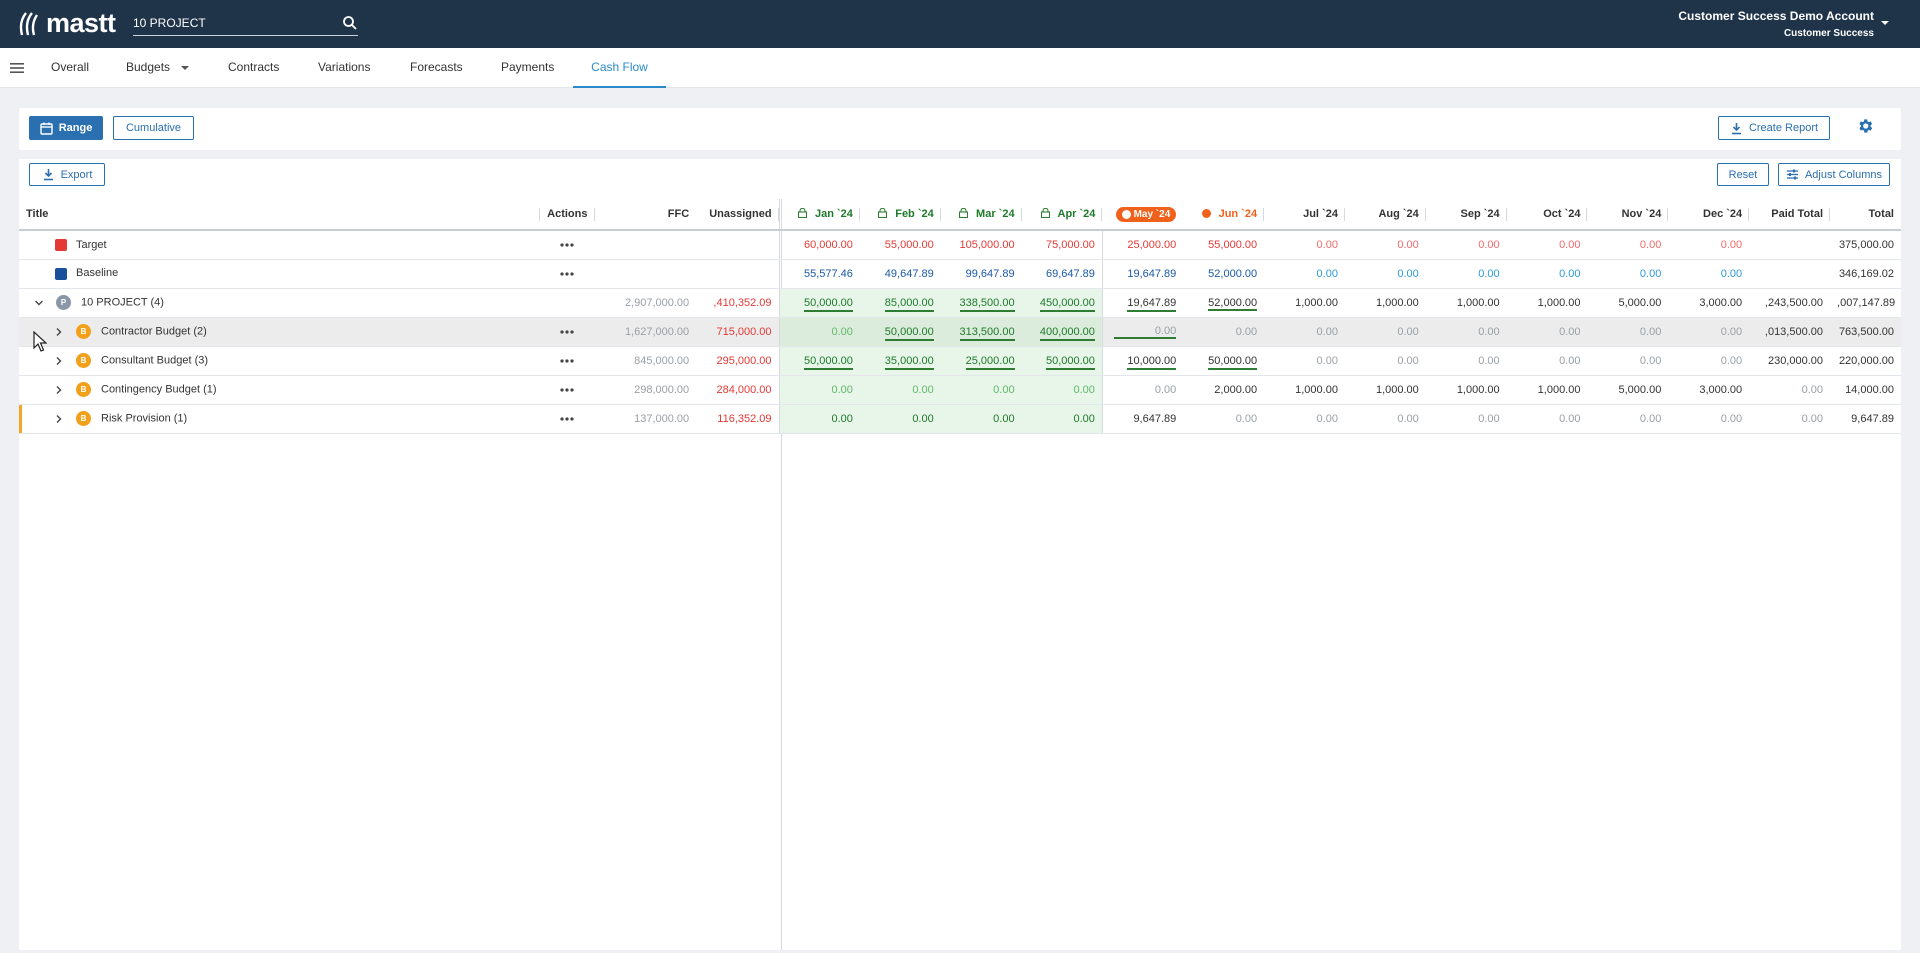 The width and height of the screenshot is (1920, 953). What do you see at coordinates (819, 245) in the screenshot?
I see `month-cell: 60,000.00` at bounding box center [819, 245].